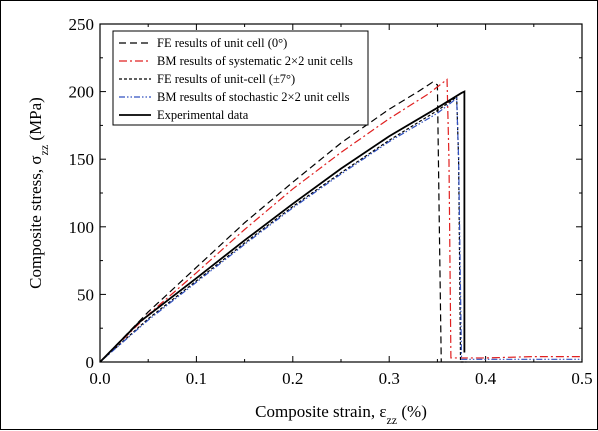 The image size is (598, 431). What do you see at coordinates (253, 97) in the screenshot?
I see `legend-label-4: BM results of stochastic 2×2 unit cells` at bounding box center [253, 97].